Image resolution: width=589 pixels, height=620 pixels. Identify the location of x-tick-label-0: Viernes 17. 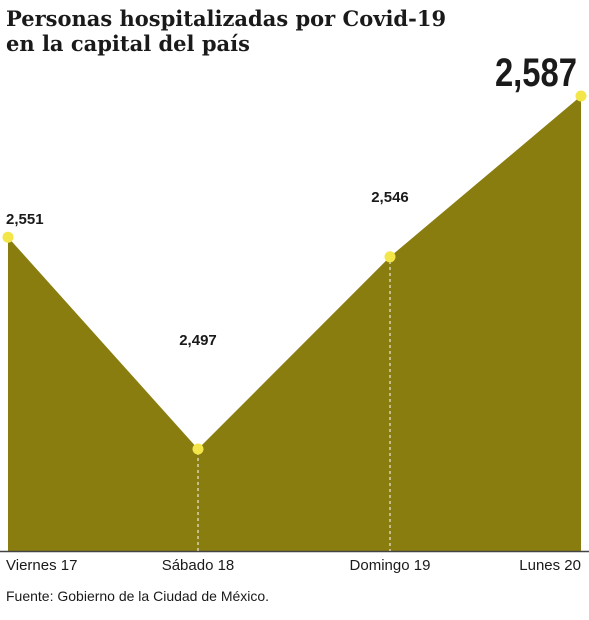
(41, 565).